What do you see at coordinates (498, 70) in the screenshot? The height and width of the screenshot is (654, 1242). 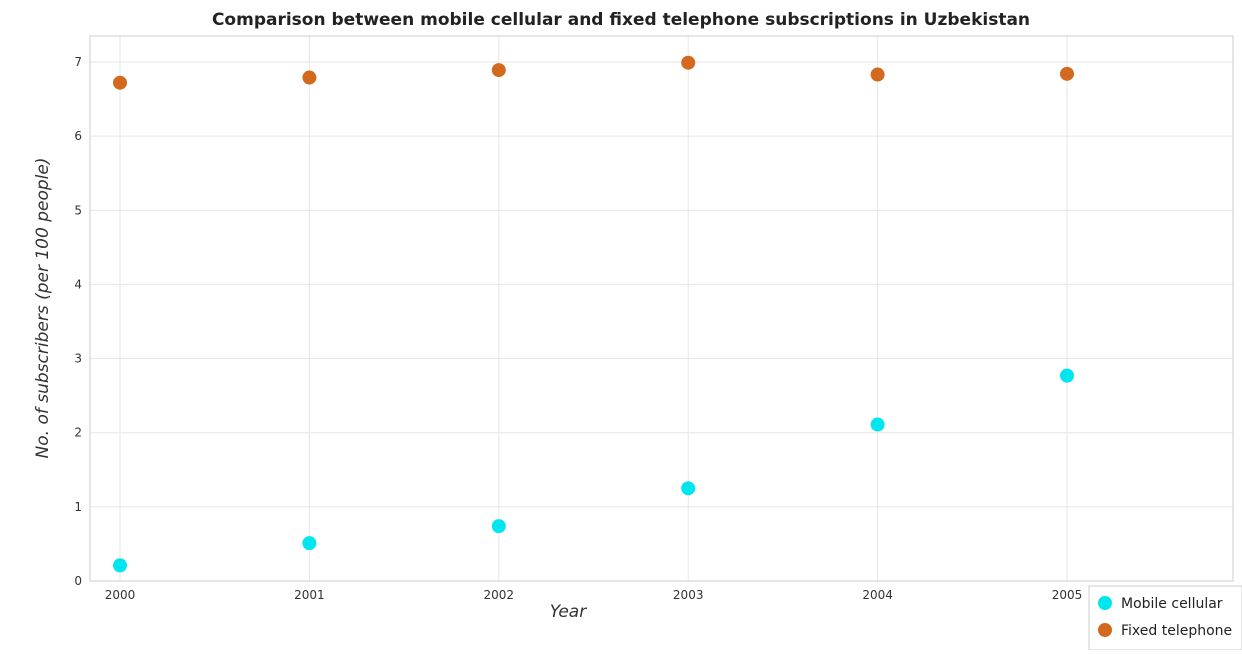 I see `point-fixed-telephone-2002` at bounding box center [498, 70].